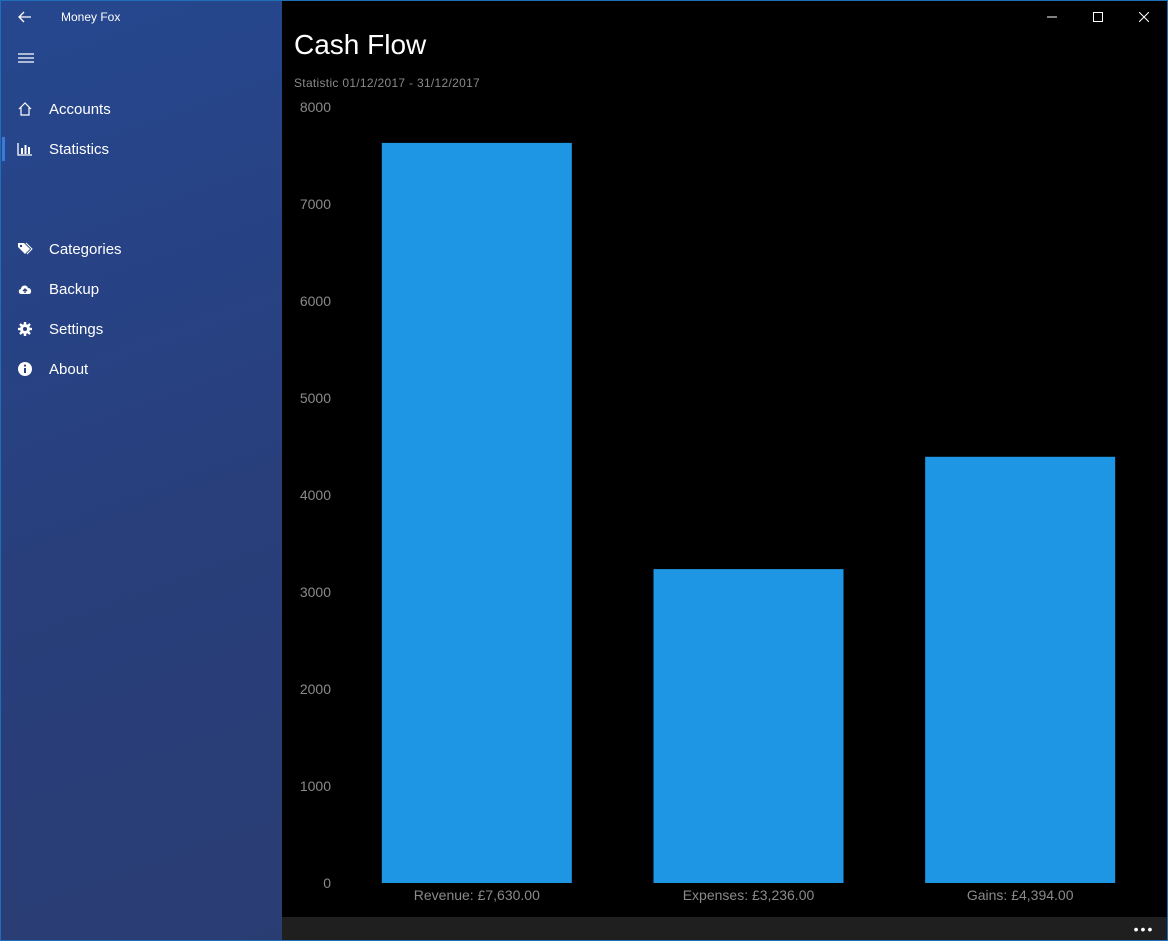  What do you see at coordinates (315, 204) in the screenshot?
I see `y-tick-label: 7000` at bounding box center [315, 204].